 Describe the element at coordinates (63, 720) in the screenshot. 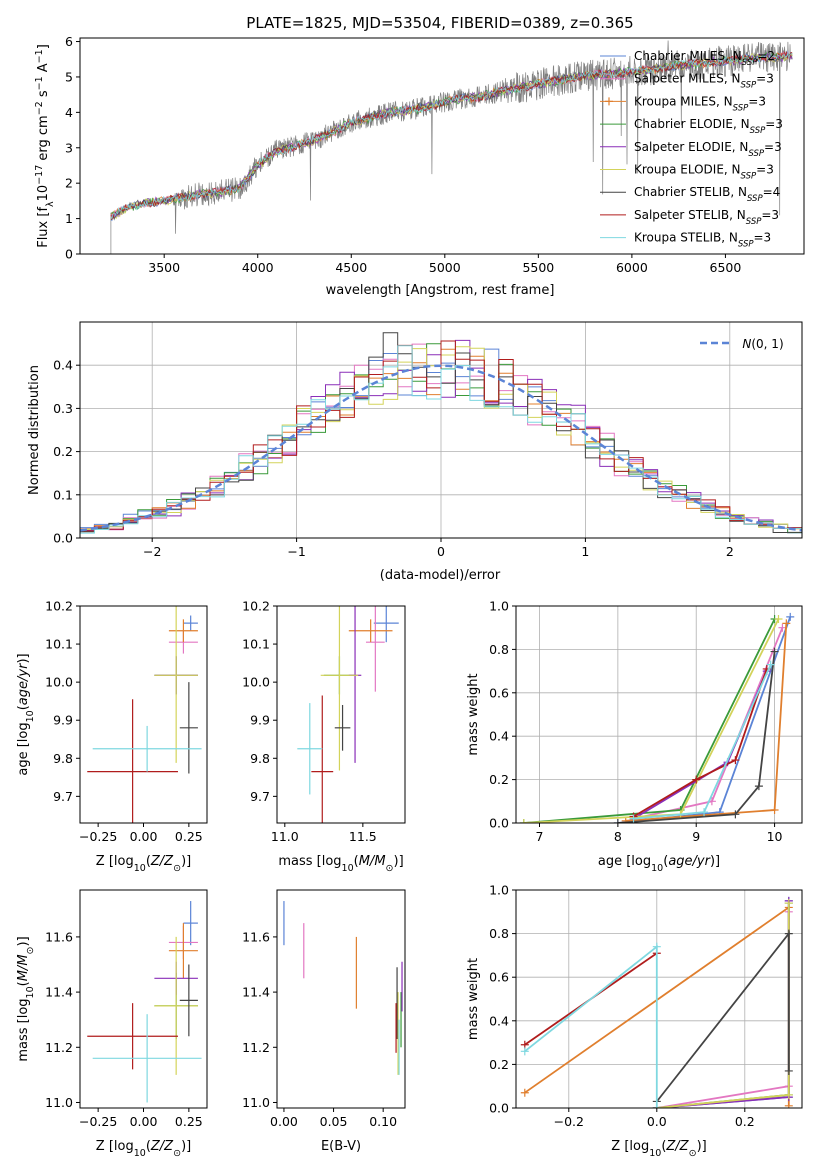

I see `y-tick-label: 9.9` at that location.